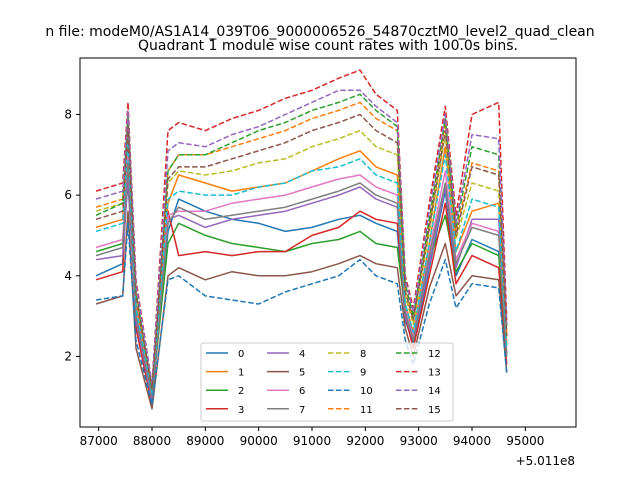 This screenshot has height=480, width=640. I want to click on legend-label-0: 0, so click(241, 354).